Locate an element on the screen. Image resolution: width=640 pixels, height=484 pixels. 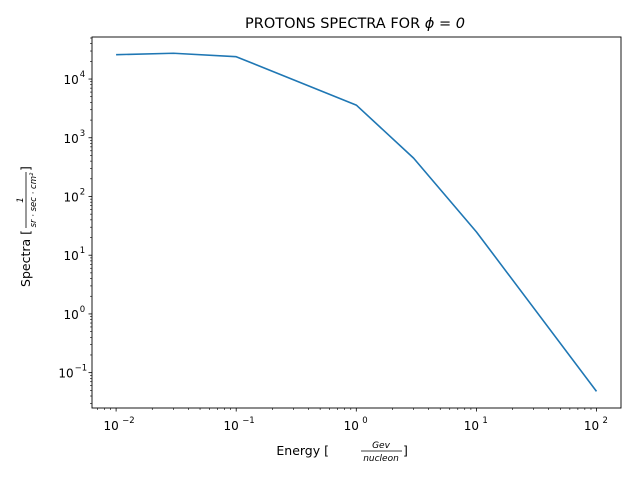
x-tick-exponent: −2 is located at coordinates (128, 421).